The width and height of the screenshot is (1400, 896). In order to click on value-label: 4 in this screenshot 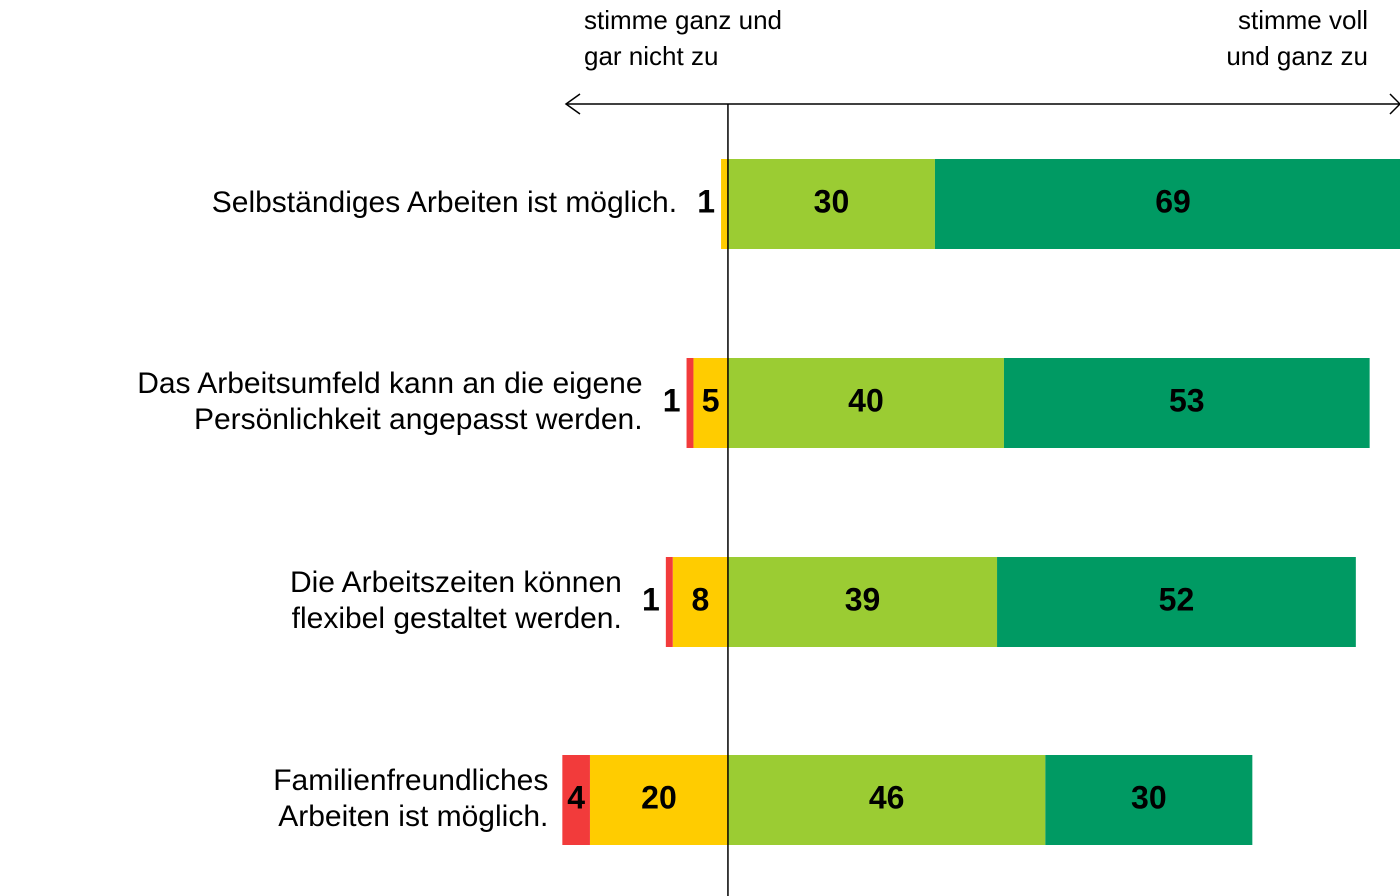, I will do `click(576, 797)`.